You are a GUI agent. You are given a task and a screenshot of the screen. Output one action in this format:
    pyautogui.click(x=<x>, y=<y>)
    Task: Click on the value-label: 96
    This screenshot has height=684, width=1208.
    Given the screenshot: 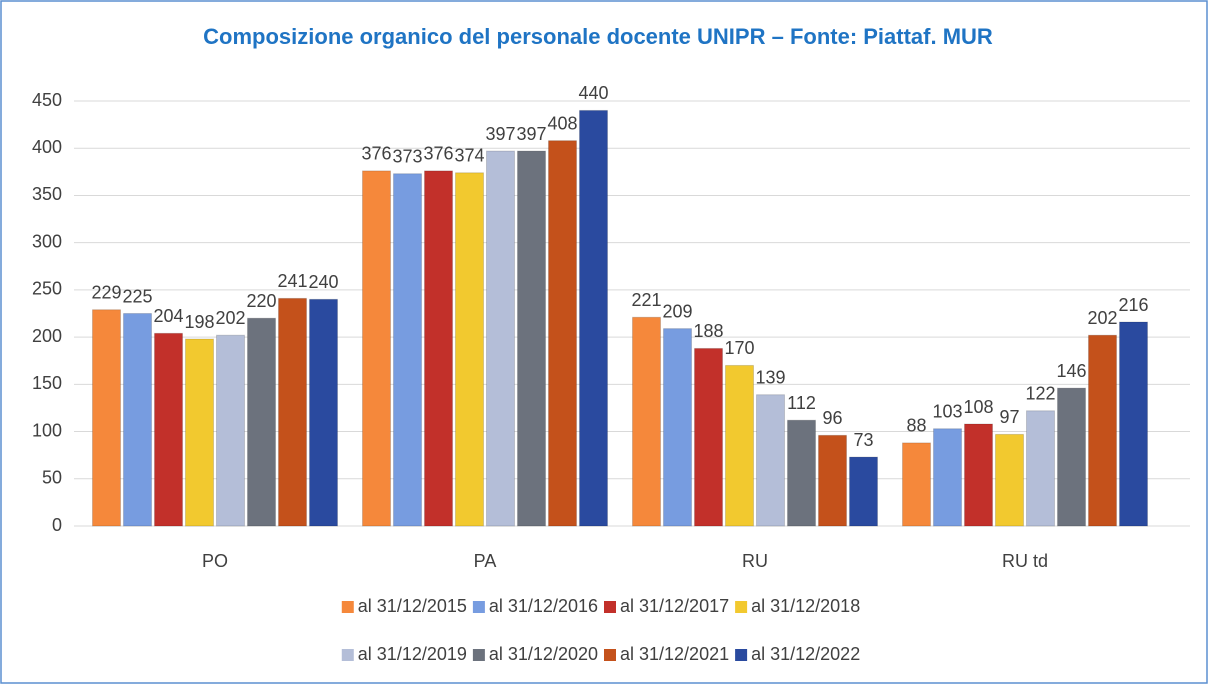 What is the action you would take?
    pyautogui.click(x=832, y=418)
    